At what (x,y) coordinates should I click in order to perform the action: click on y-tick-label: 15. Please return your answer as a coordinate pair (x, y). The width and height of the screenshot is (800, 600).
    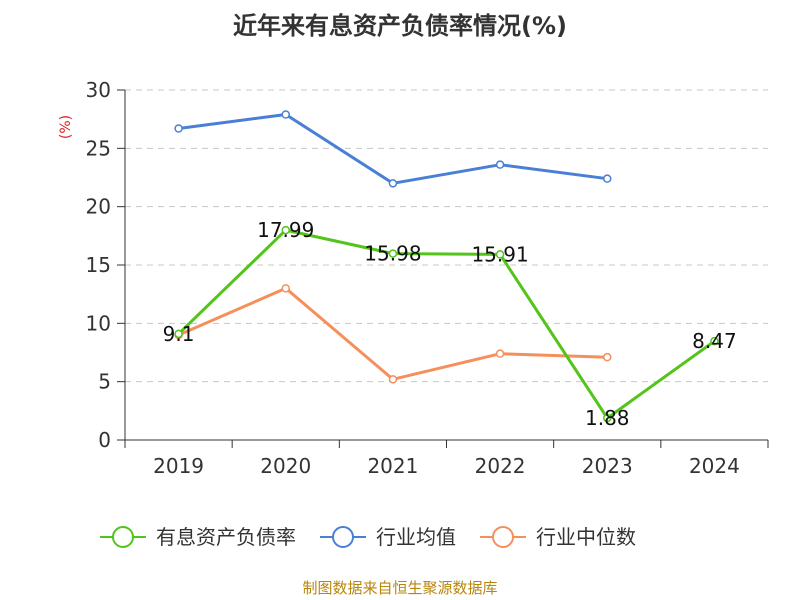
    Looking at the image, I should click on (98, 265).